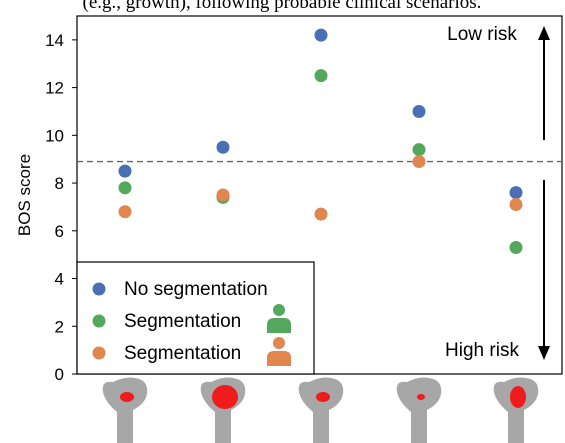 This screenshot has height=443, width=565. I want to click on femur-thumbnails, so click(320, 410).